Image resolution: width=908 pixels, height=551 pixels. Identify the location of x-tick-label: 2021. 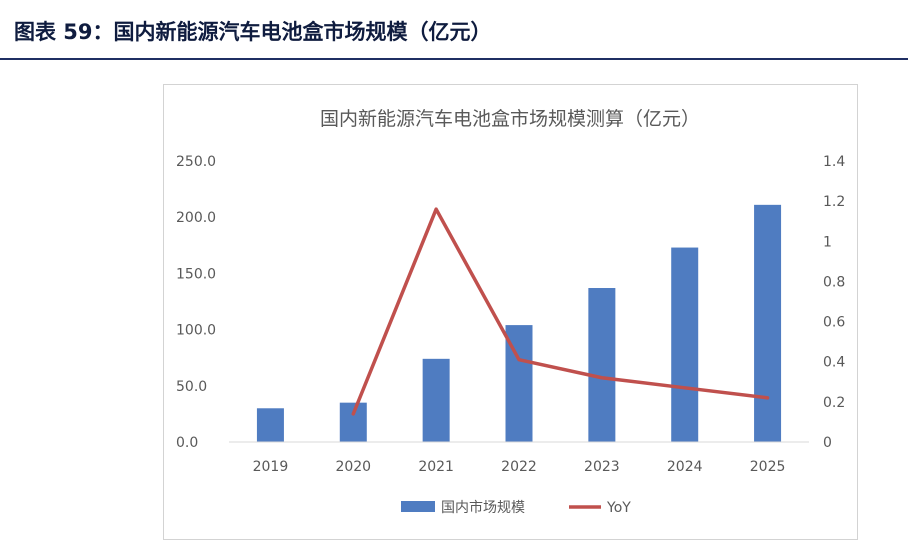
(436, 467).